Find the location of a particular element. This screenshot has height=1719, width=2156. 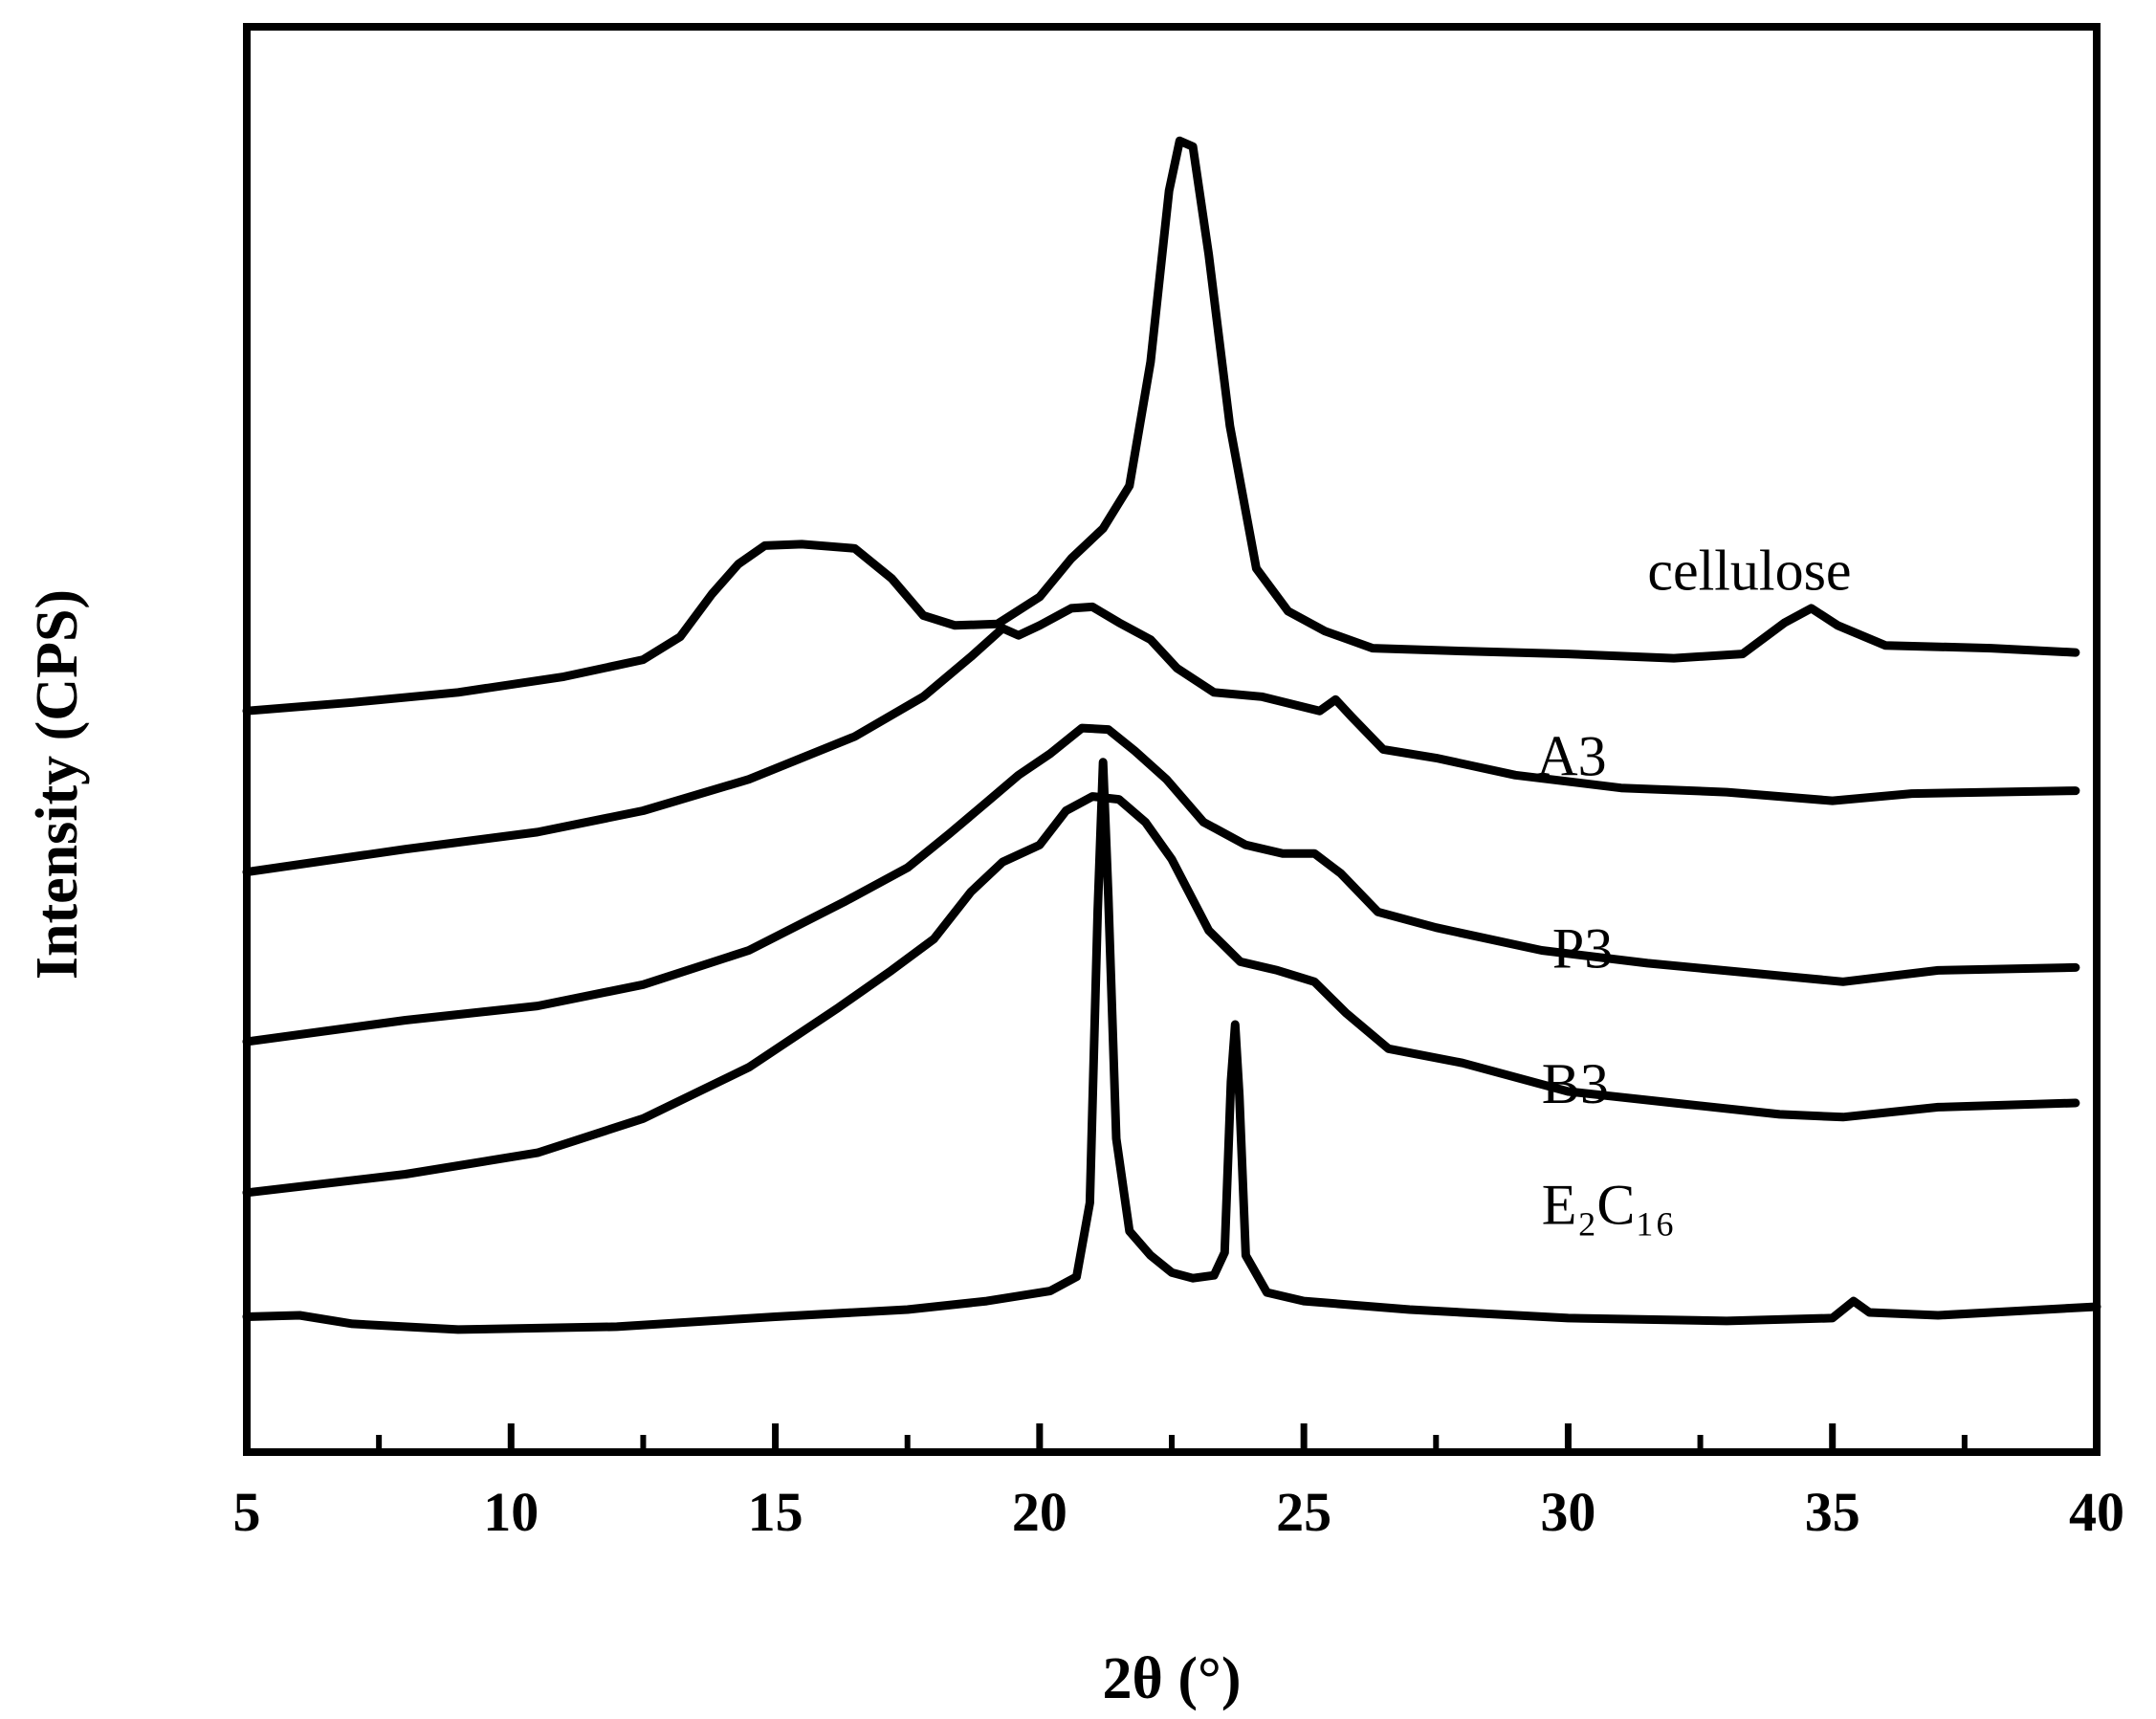

x-axis-title: 2θ (°) is located at coordinates (1172, 1678).